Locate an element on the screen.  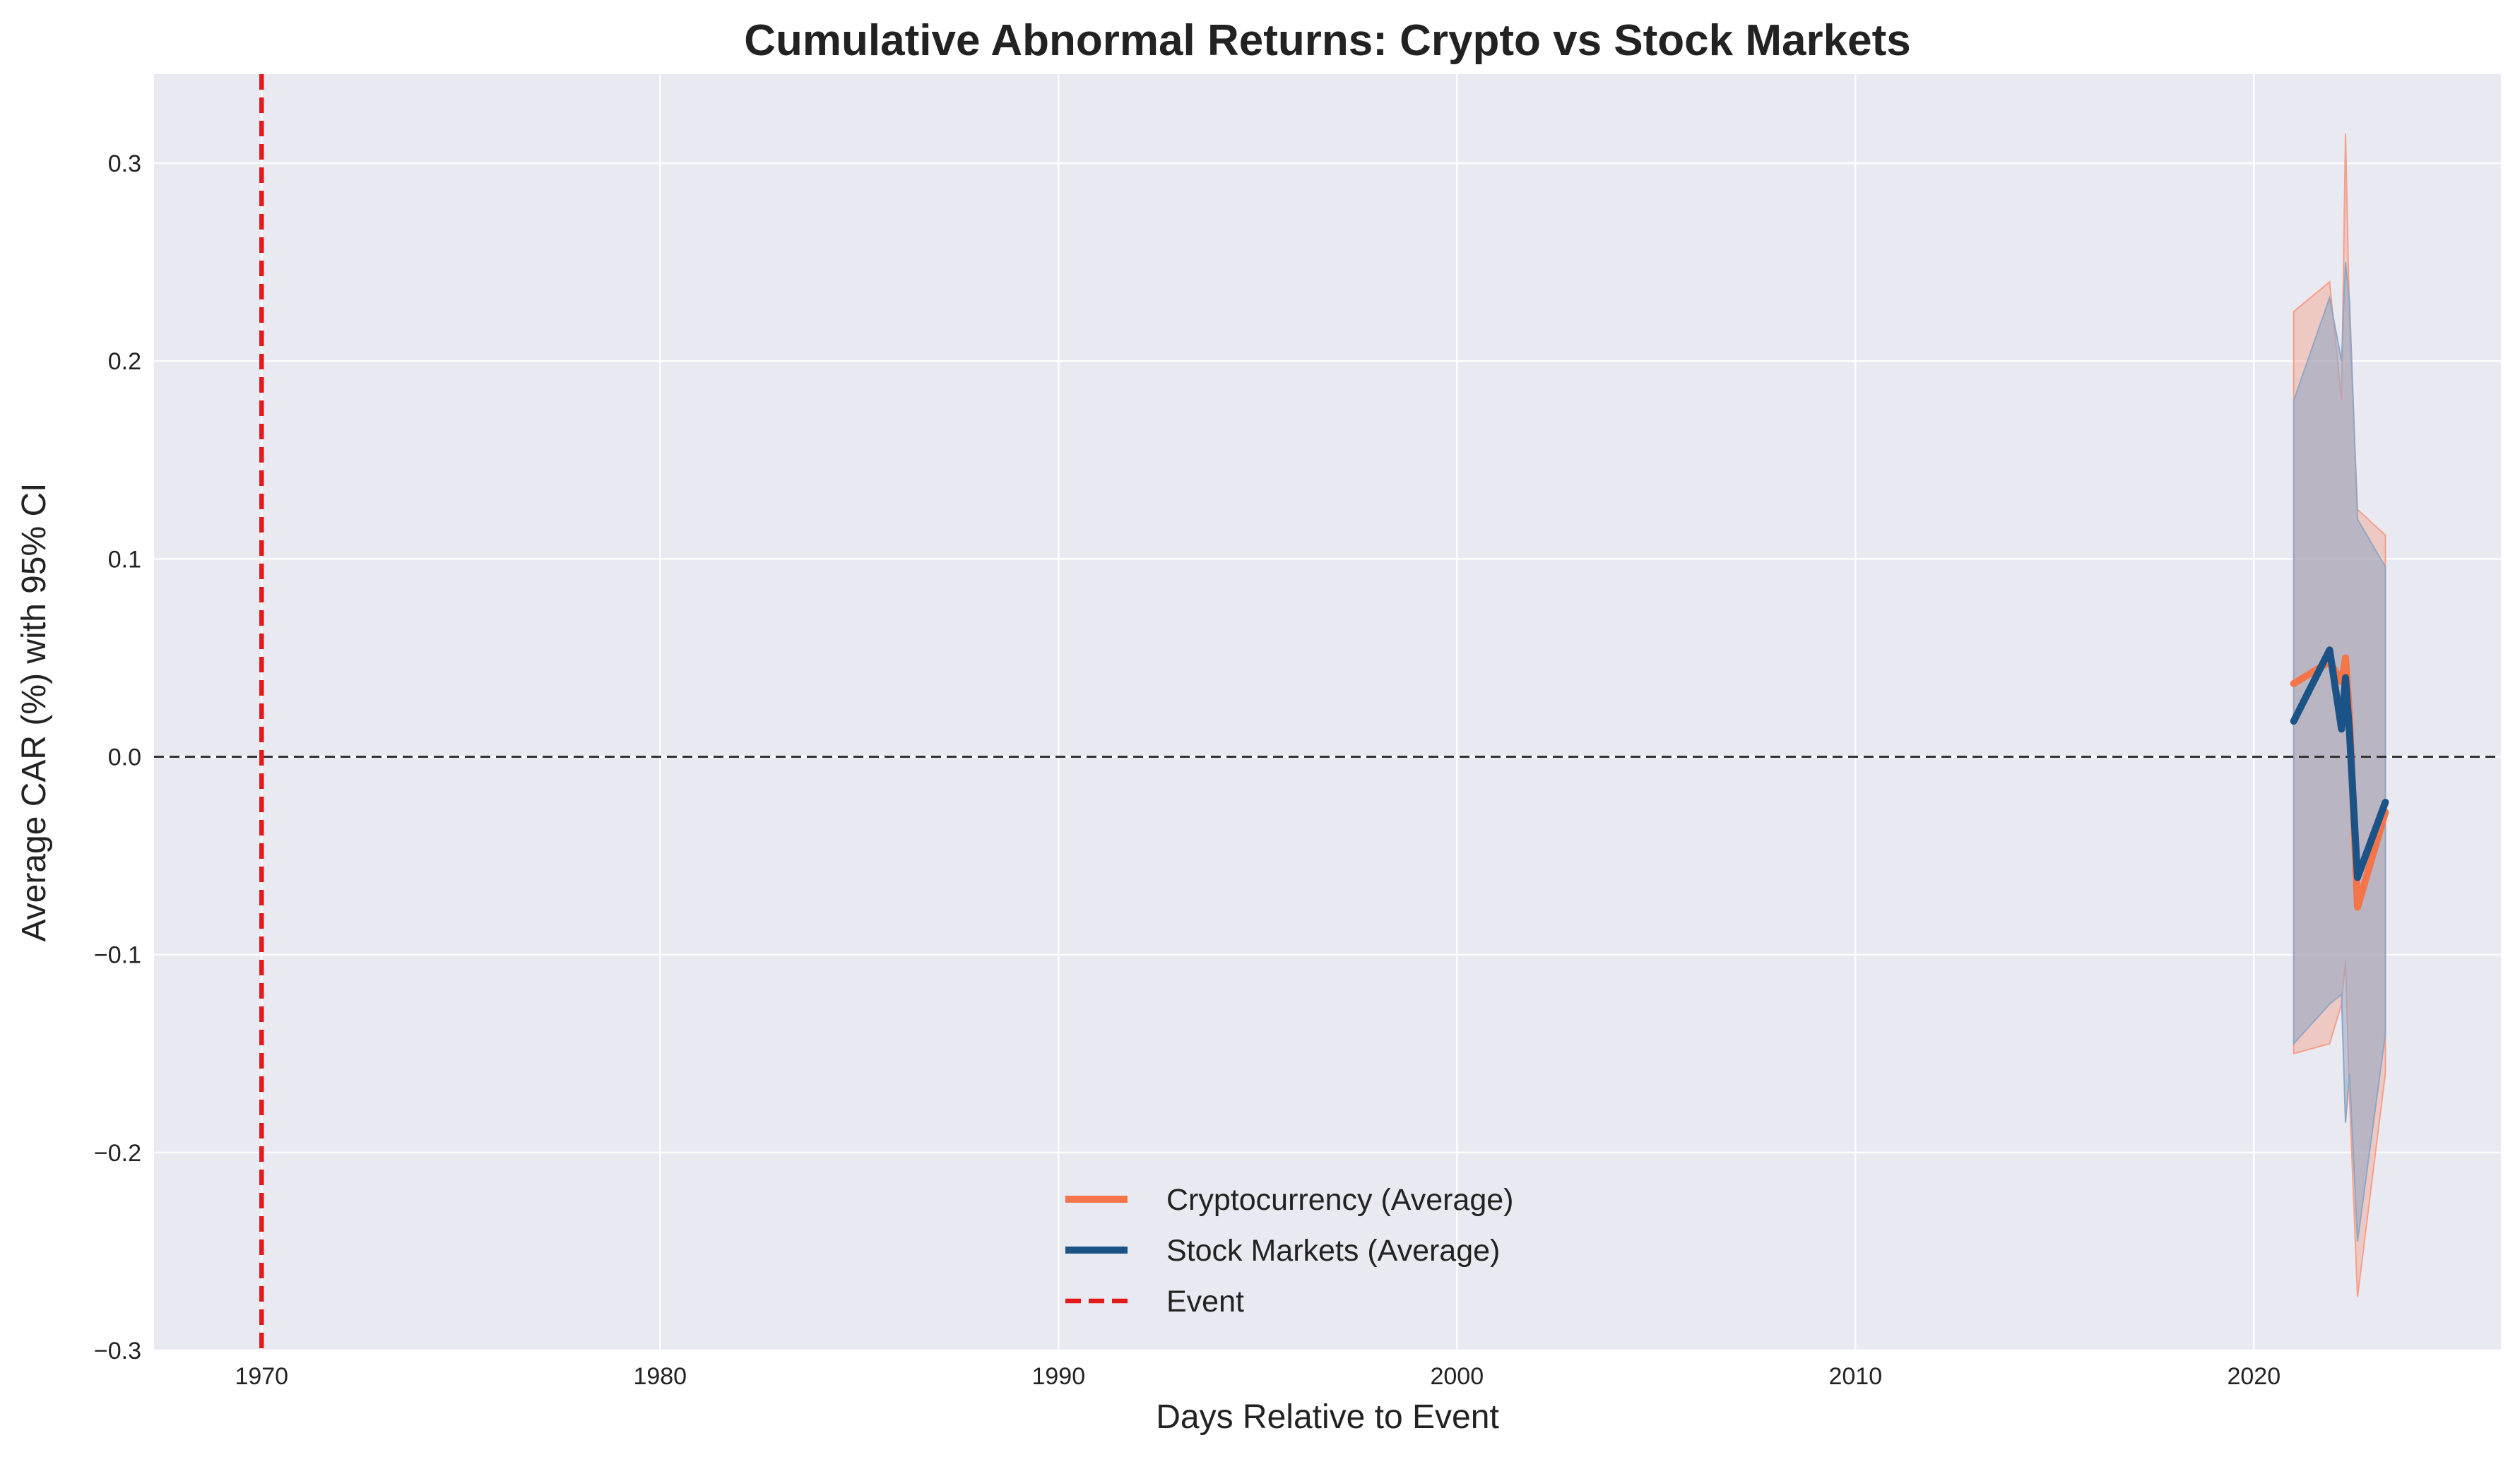
x-tick-label: 2000 is located at coordinates (1457, 1377).